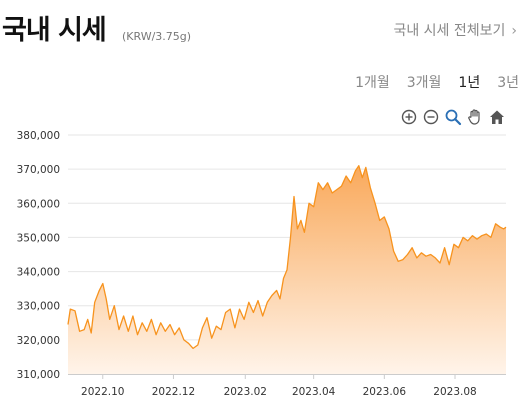  Describe the element at coordinates (102, 392) in the screenshot. I see `x-tick-label: 2022.10` at that location.